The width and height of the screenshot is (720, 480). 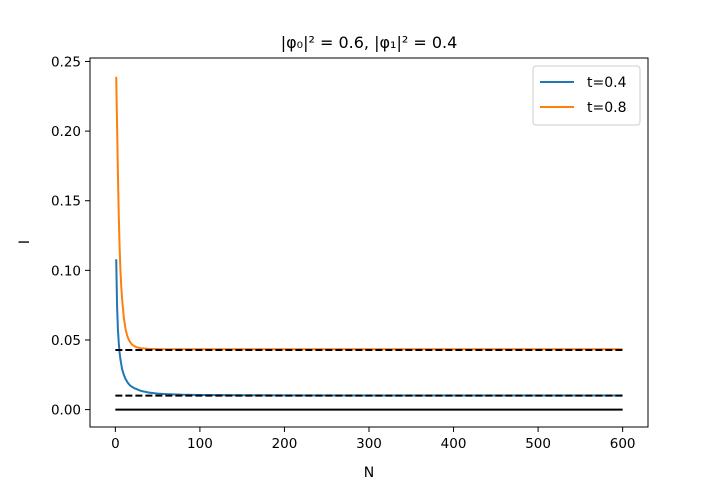 I want to click on y-tick-label: 0.00, so click(x=66, y=411).